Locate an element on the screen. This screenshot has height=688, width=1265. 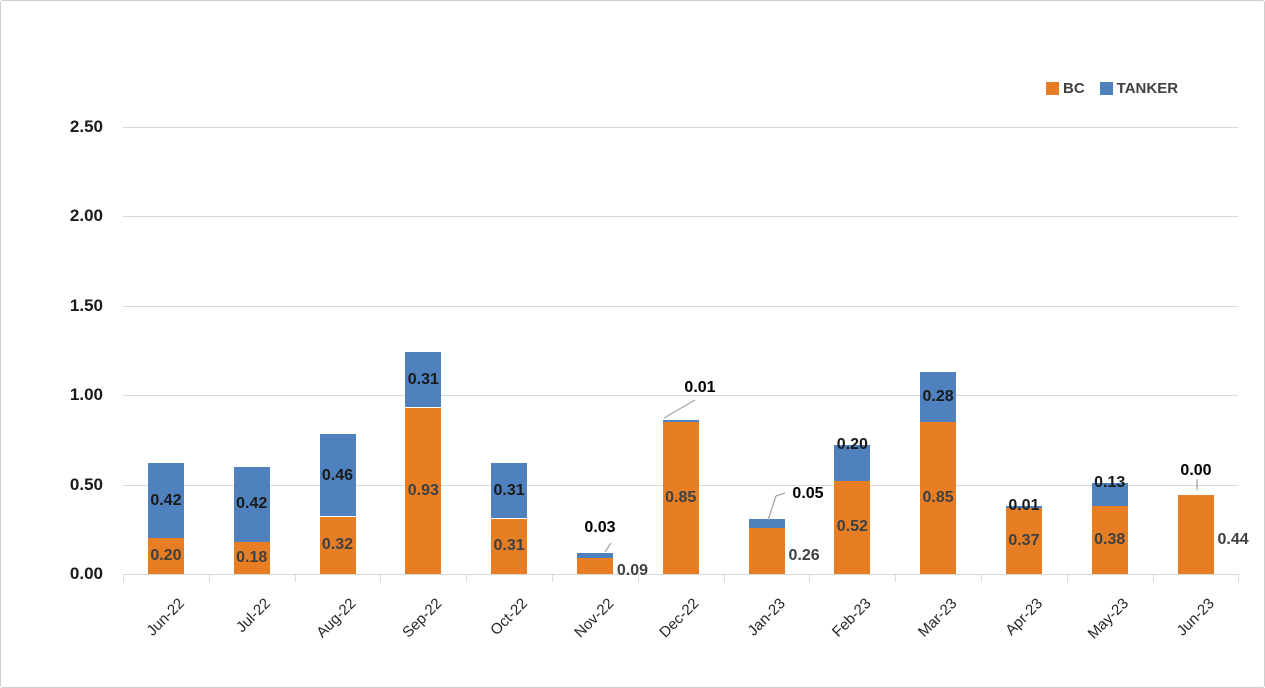
x-axis-label-jun-23: Jun-23 is located at coordinates (1195, 617).